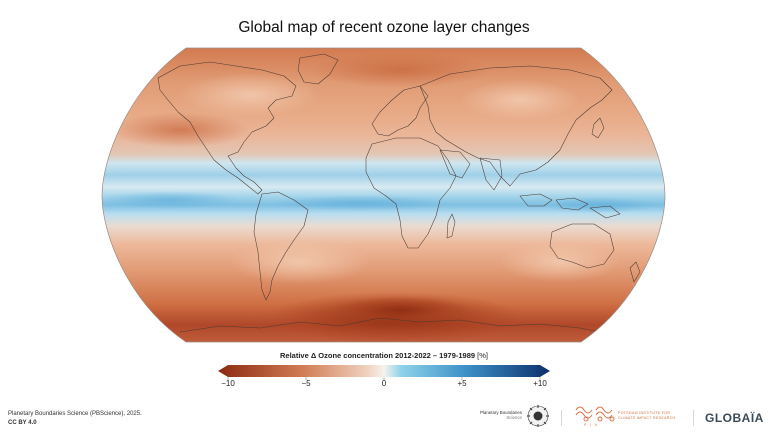 This screenshot has width=768, height=432. I want to click on colorbar-ticks, so click(384, 378).